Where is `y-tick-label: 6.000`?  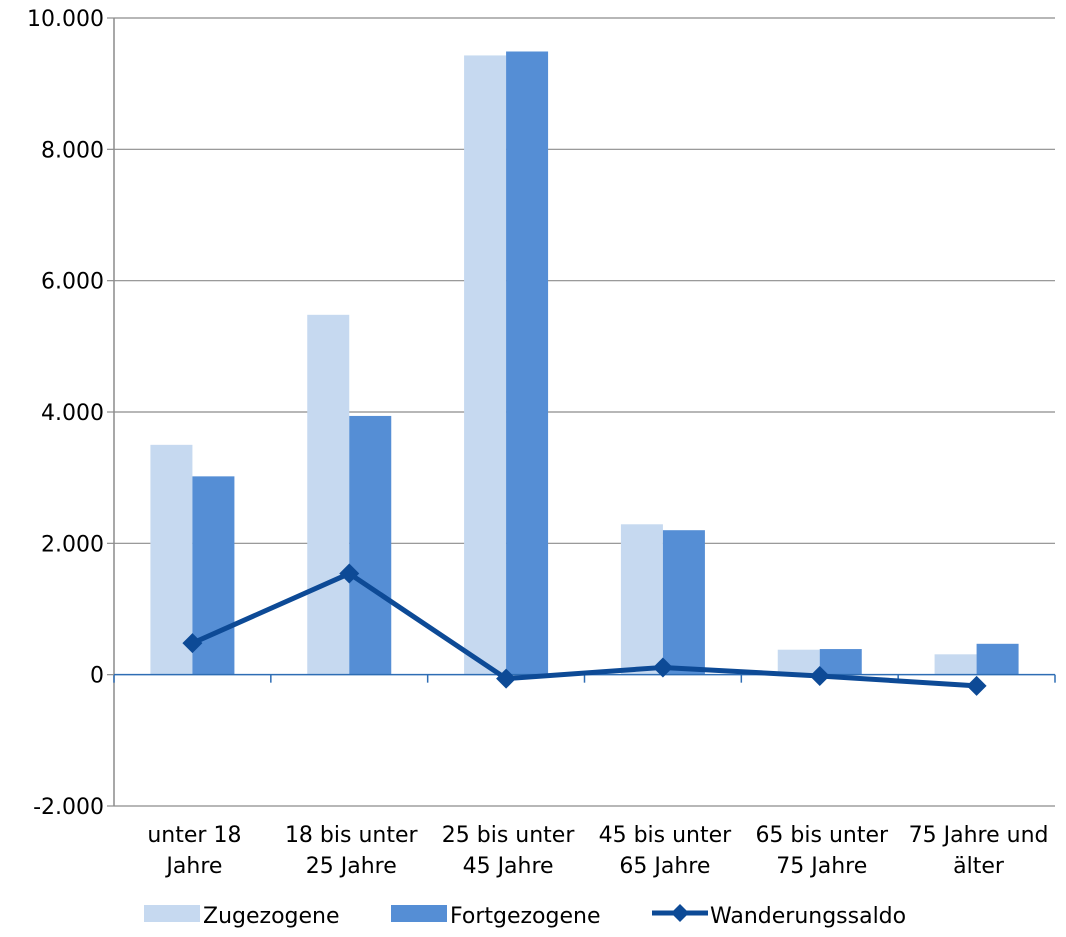 y-tick-label: 6.000 is located at coordinates (72, 282).